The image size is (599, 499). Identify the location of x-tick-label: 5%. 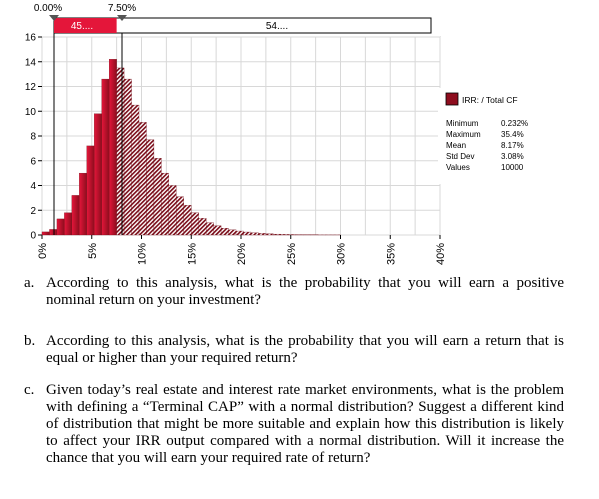
(93, 251).